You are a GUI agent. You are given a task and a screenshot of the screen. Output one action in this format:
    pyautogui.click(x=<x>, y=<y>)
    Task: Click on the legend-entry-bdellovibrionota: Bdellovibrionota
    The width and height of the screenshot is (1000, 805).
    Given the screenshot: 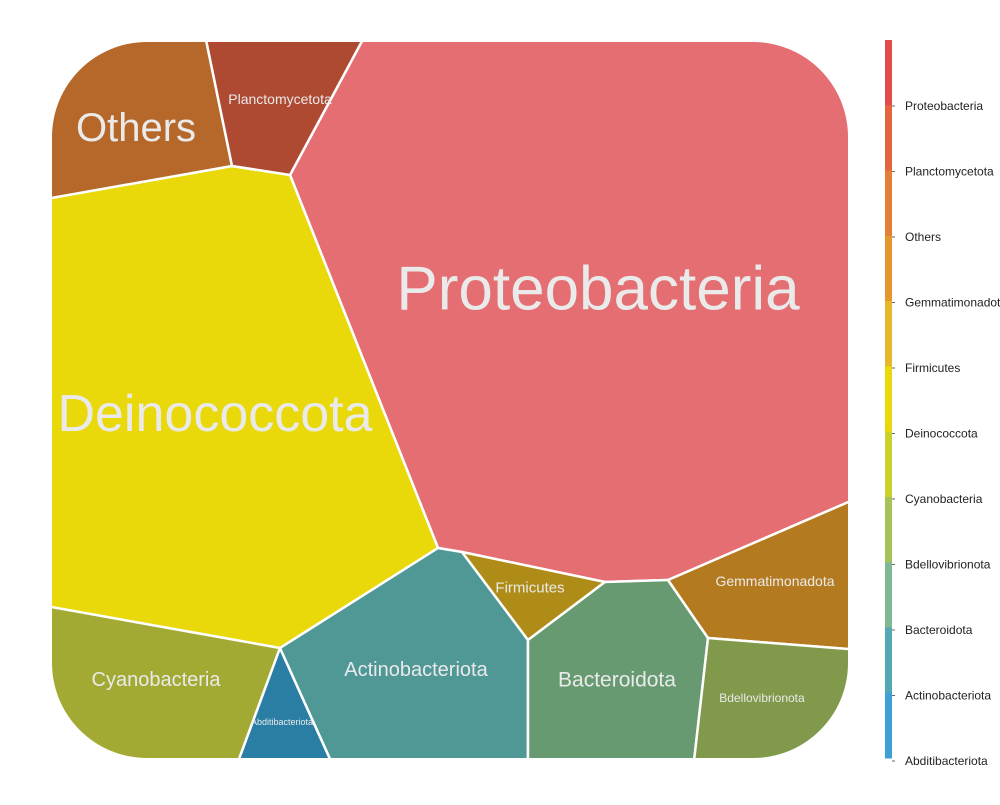 What is the action you would take?
    pyautogui.click(x=948, y=565)
    